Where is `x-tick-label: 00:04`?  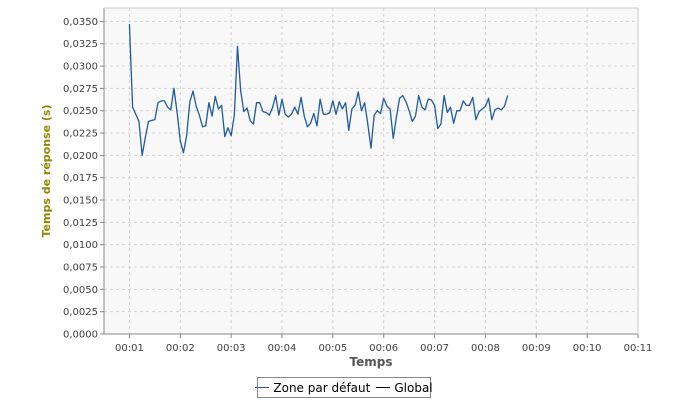
x-tick-label: 00:04 is located at coordinates (282, 348).